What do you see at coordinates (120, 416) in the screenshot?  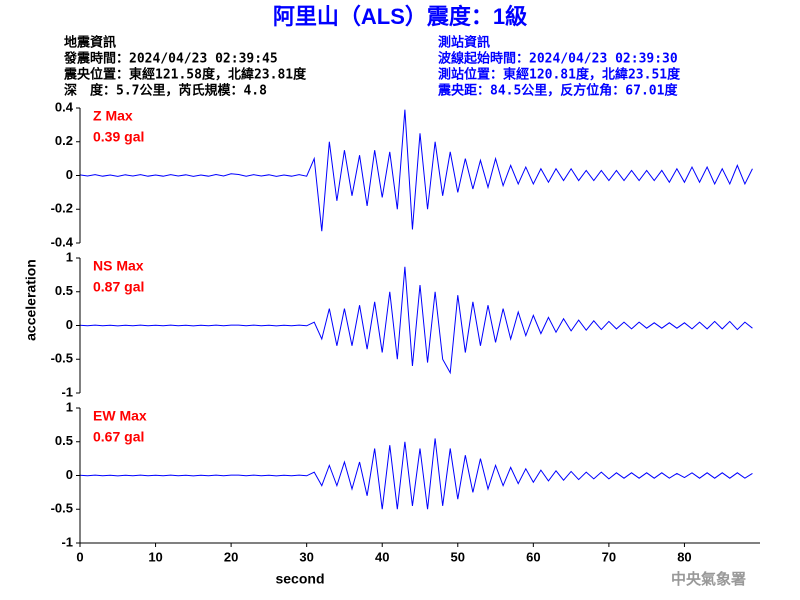 I see `annotation: EW Max` at bounding box center [120, 416].